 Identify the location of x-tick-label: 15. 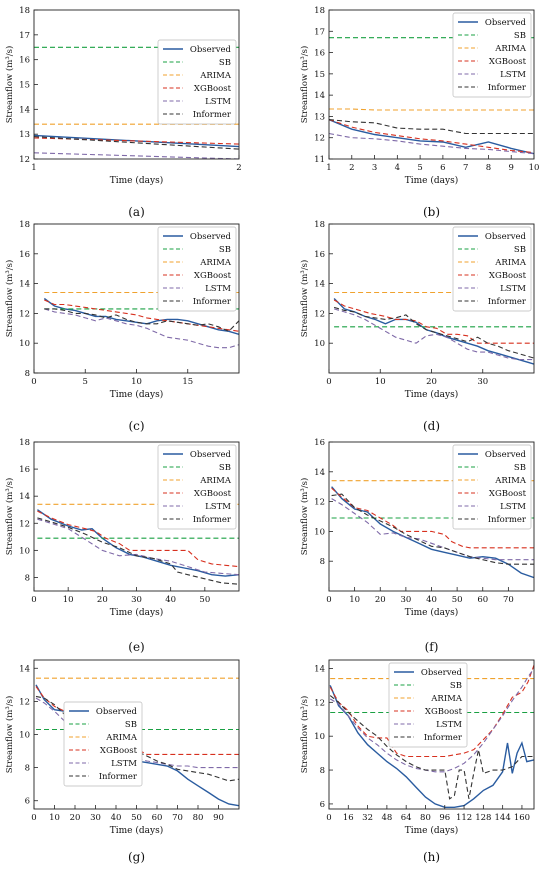
(187, 382).